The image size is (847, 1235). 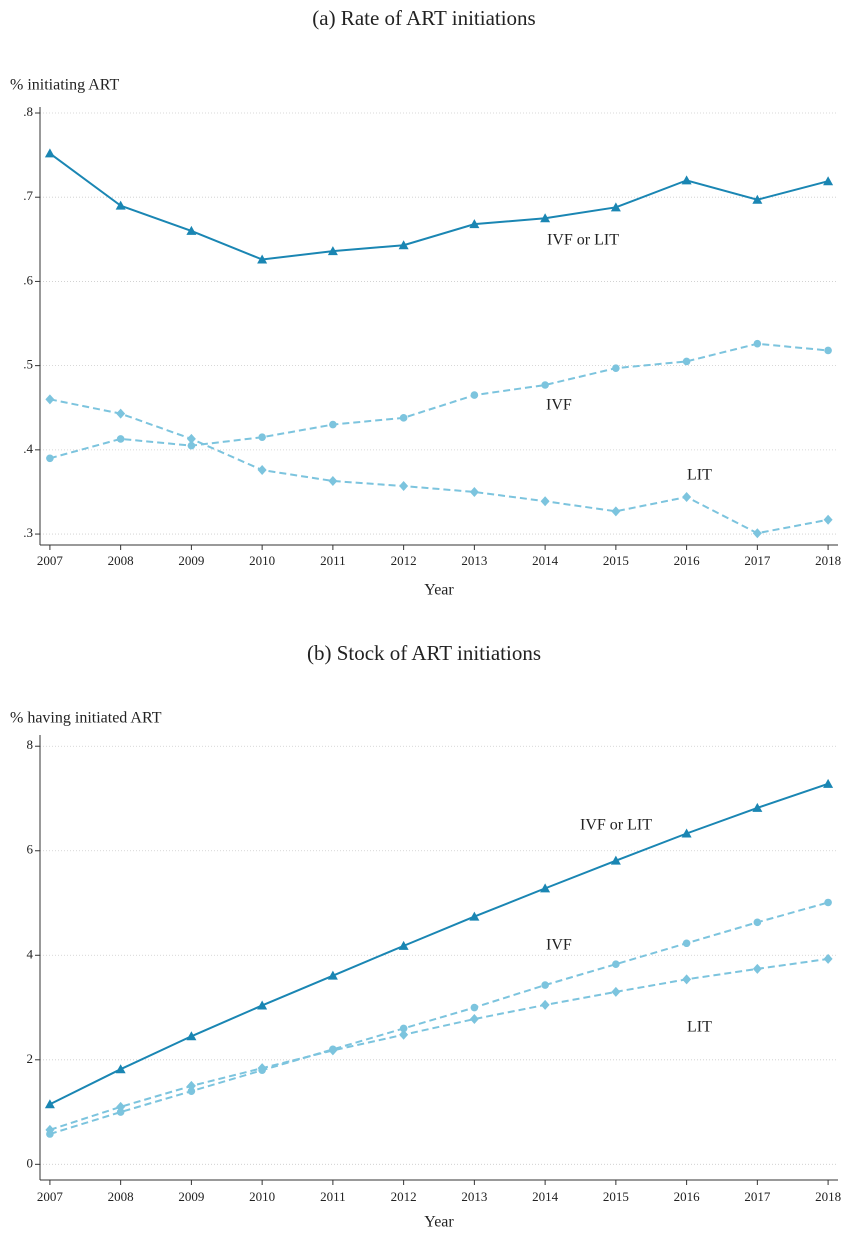 What do you see at coordinates (28, 111) in the screenshot?
I see `y-tick-label: .8` at bounding box center [28, 111].